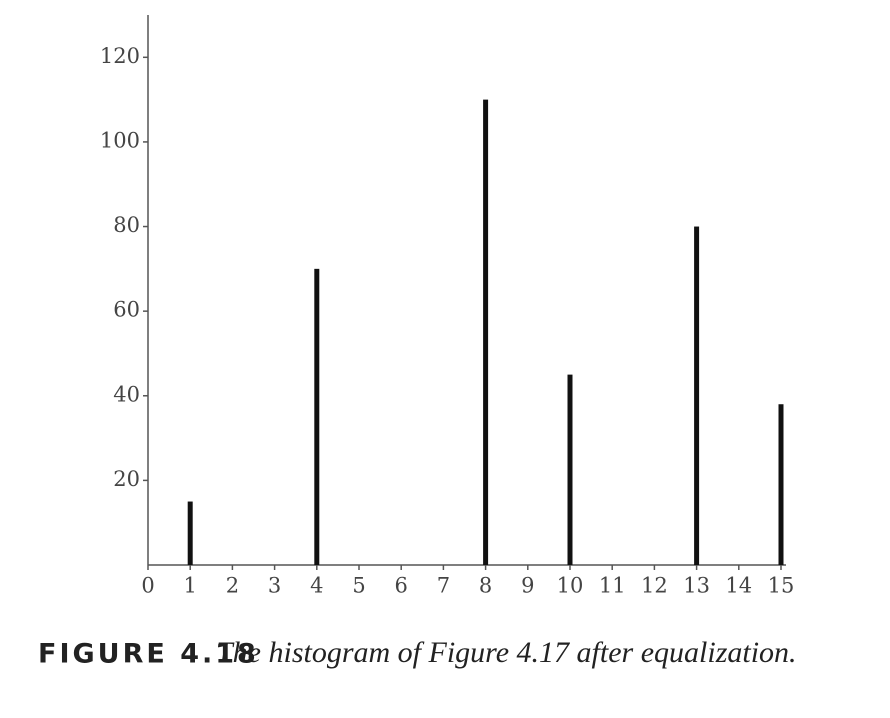  What do you see at coordinates (126, 310) in the screenshot?
I see `y-tick-label: 60` at bounding box center [126, 310].